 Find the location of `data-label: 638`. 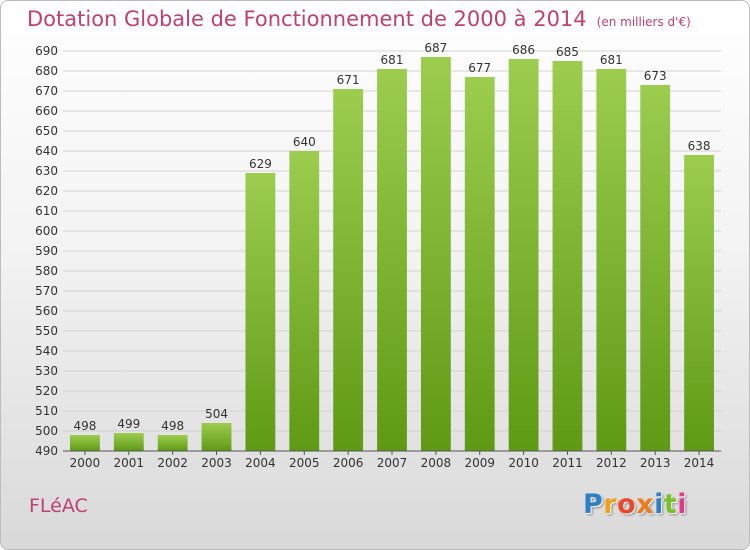

data-label: 638 is located at coordinates (699, 146).